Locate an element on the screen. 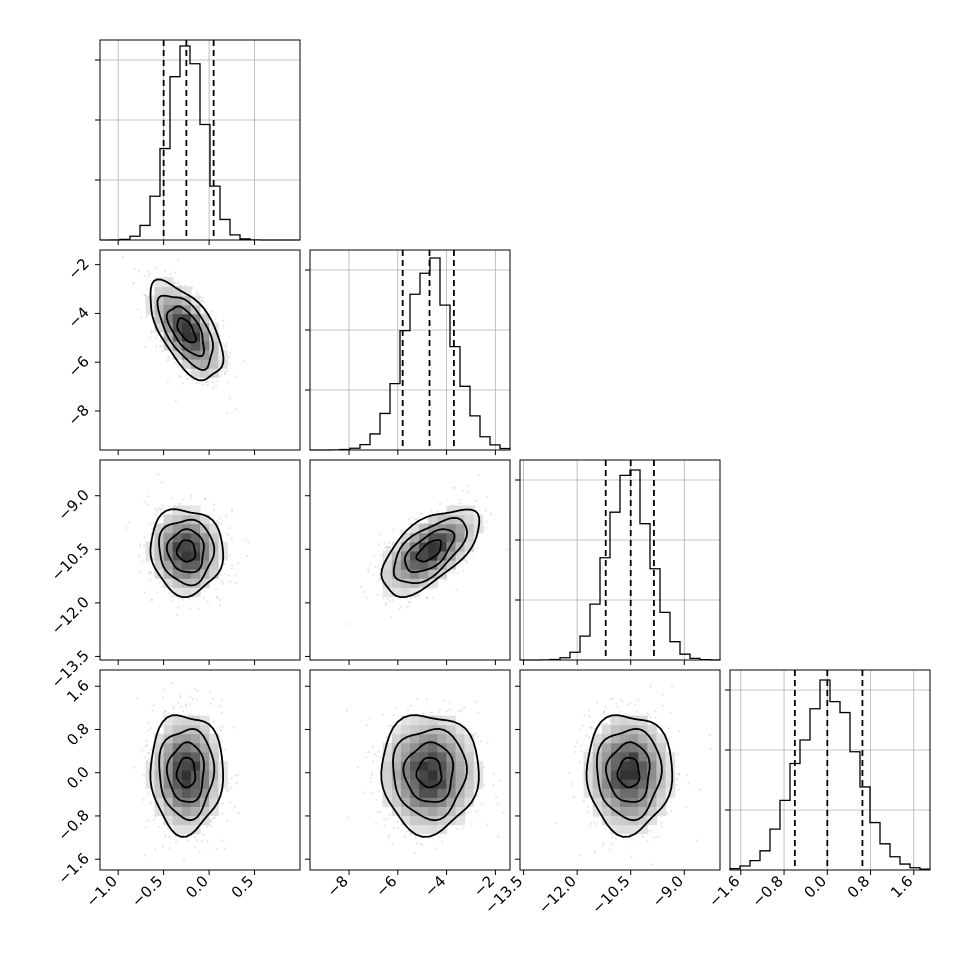 Image resolution: width=970 pixels, height=970 pixels. y-tick-label-1-0: −8 is located at coordinates (78, 415).